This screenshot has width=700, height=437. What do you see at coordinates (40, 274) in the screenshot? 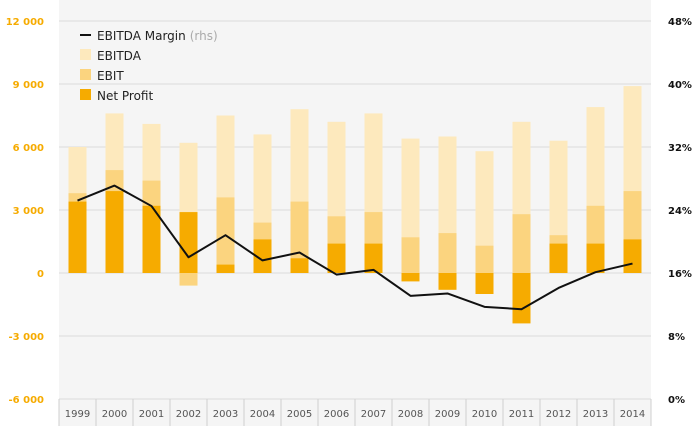
I see `left-axis-tick-label: 0` at bounding box center [40, 274].